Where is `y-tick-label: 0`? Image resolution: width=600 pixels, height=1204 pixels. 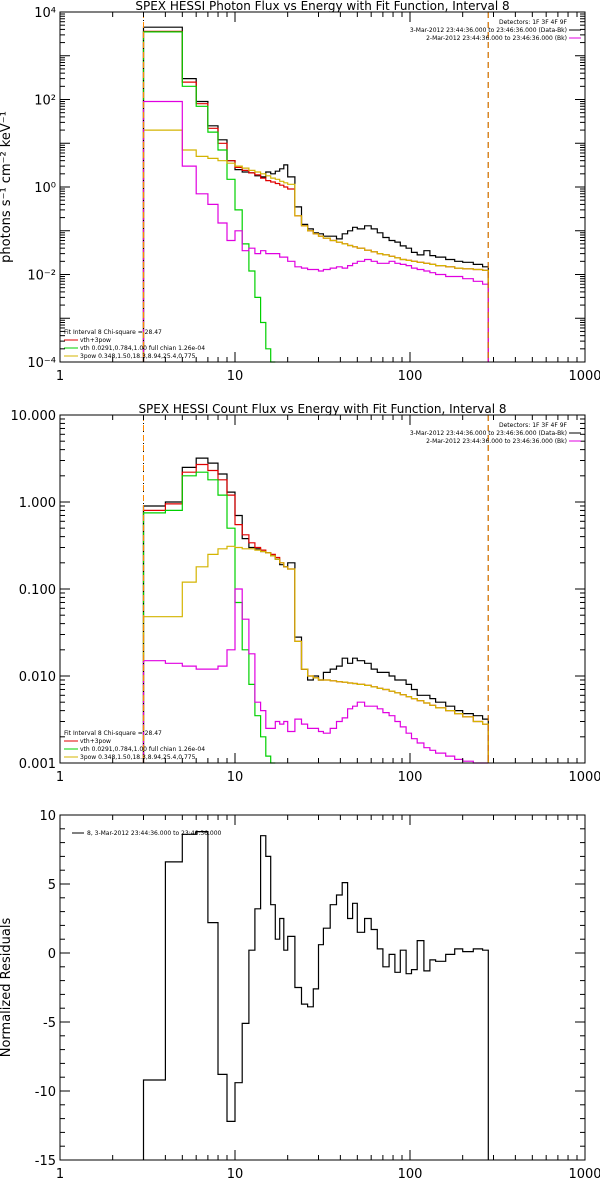
y-tick-label: 0 is located at coordinates (52, 954).